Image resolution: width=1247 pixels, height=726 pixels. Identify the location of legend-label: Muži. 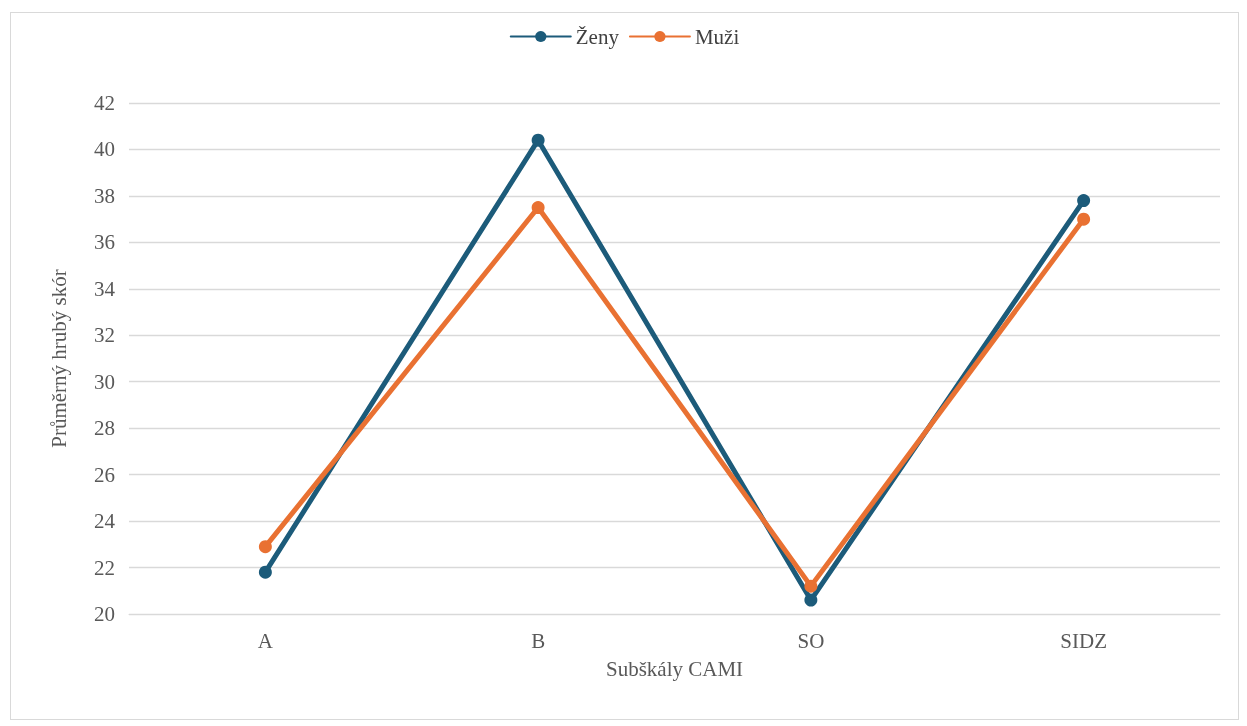
(717, 36).